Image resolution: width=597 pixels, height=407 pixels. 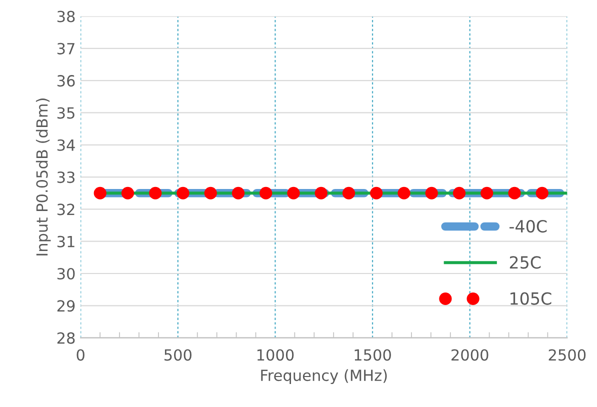 What do you see at coordinates (372, 355) in the screenshot?
I see `x-tick-label: 1500` at bounding box center [372, 355].